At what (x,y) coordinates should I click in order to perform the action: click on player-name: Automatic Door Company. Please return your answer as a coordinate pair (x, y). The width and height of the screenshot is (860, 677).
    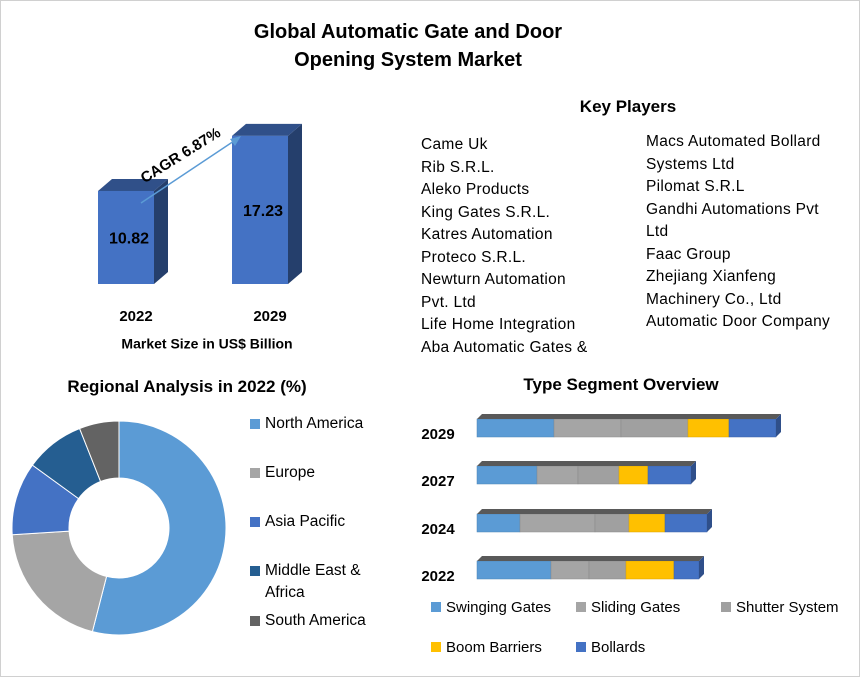
    Looking at the image, I should click on (738, 321).